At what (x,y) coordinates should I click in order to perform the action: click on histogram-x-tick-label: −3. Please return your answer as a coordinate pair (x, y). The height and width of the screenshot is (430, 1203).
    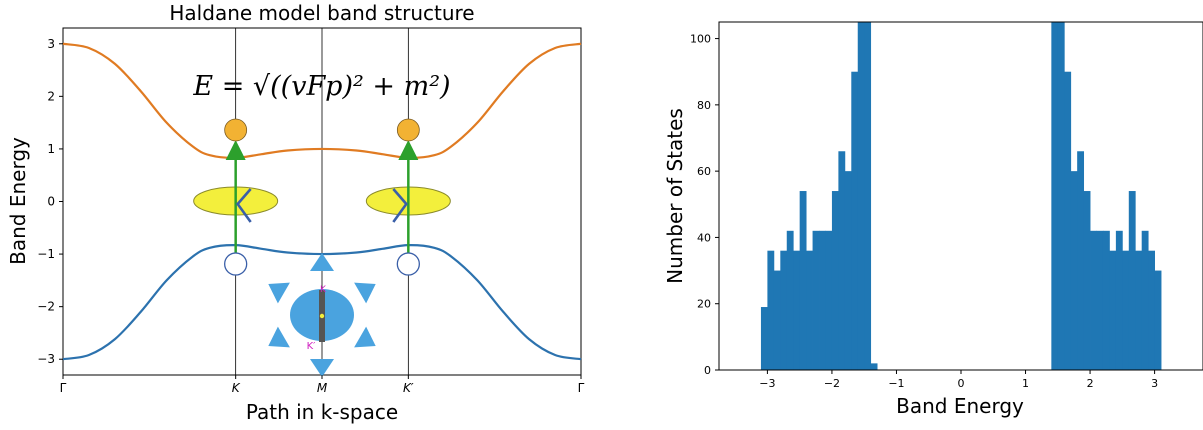
    Looking at the image, I should click on (767, 383).